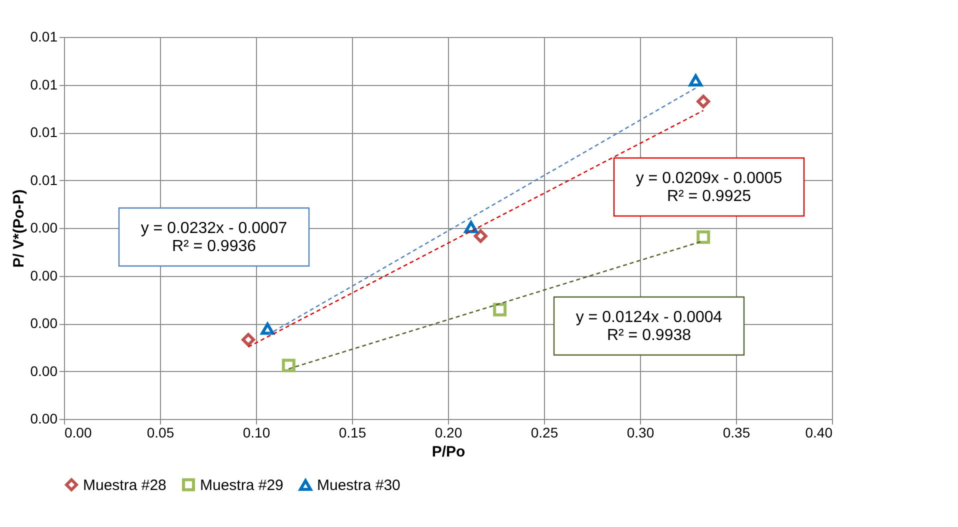  Describe the element at coordinates (649, 326) in the screenshot. I see `annotation: y = 0.0124x - 0.0004 R² = 0.9938` at that location.